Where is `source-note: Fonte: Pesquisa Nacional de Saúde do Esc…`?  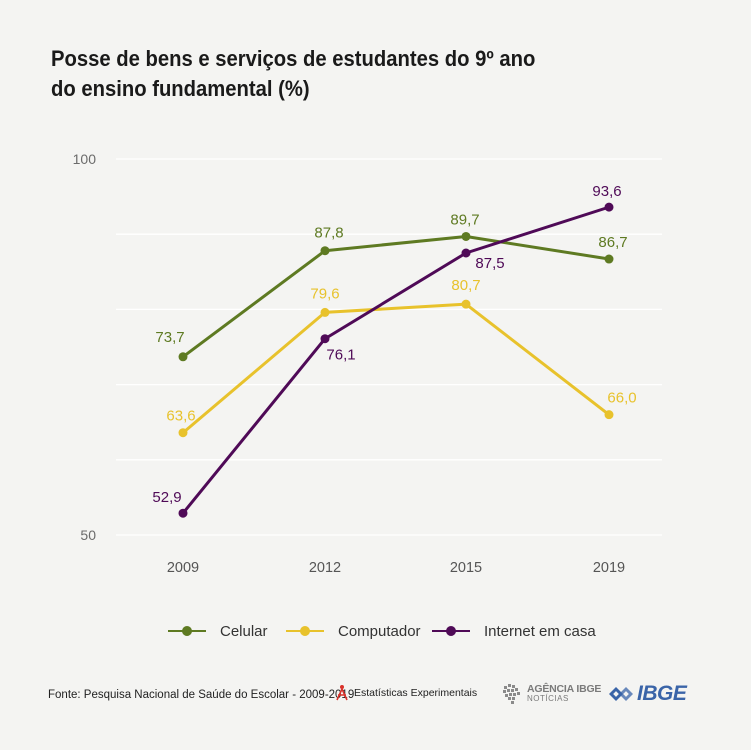
source-note: Fonte: Pesquisa Nacional de Saúde do Esc… is located at coordinates (201, 695).